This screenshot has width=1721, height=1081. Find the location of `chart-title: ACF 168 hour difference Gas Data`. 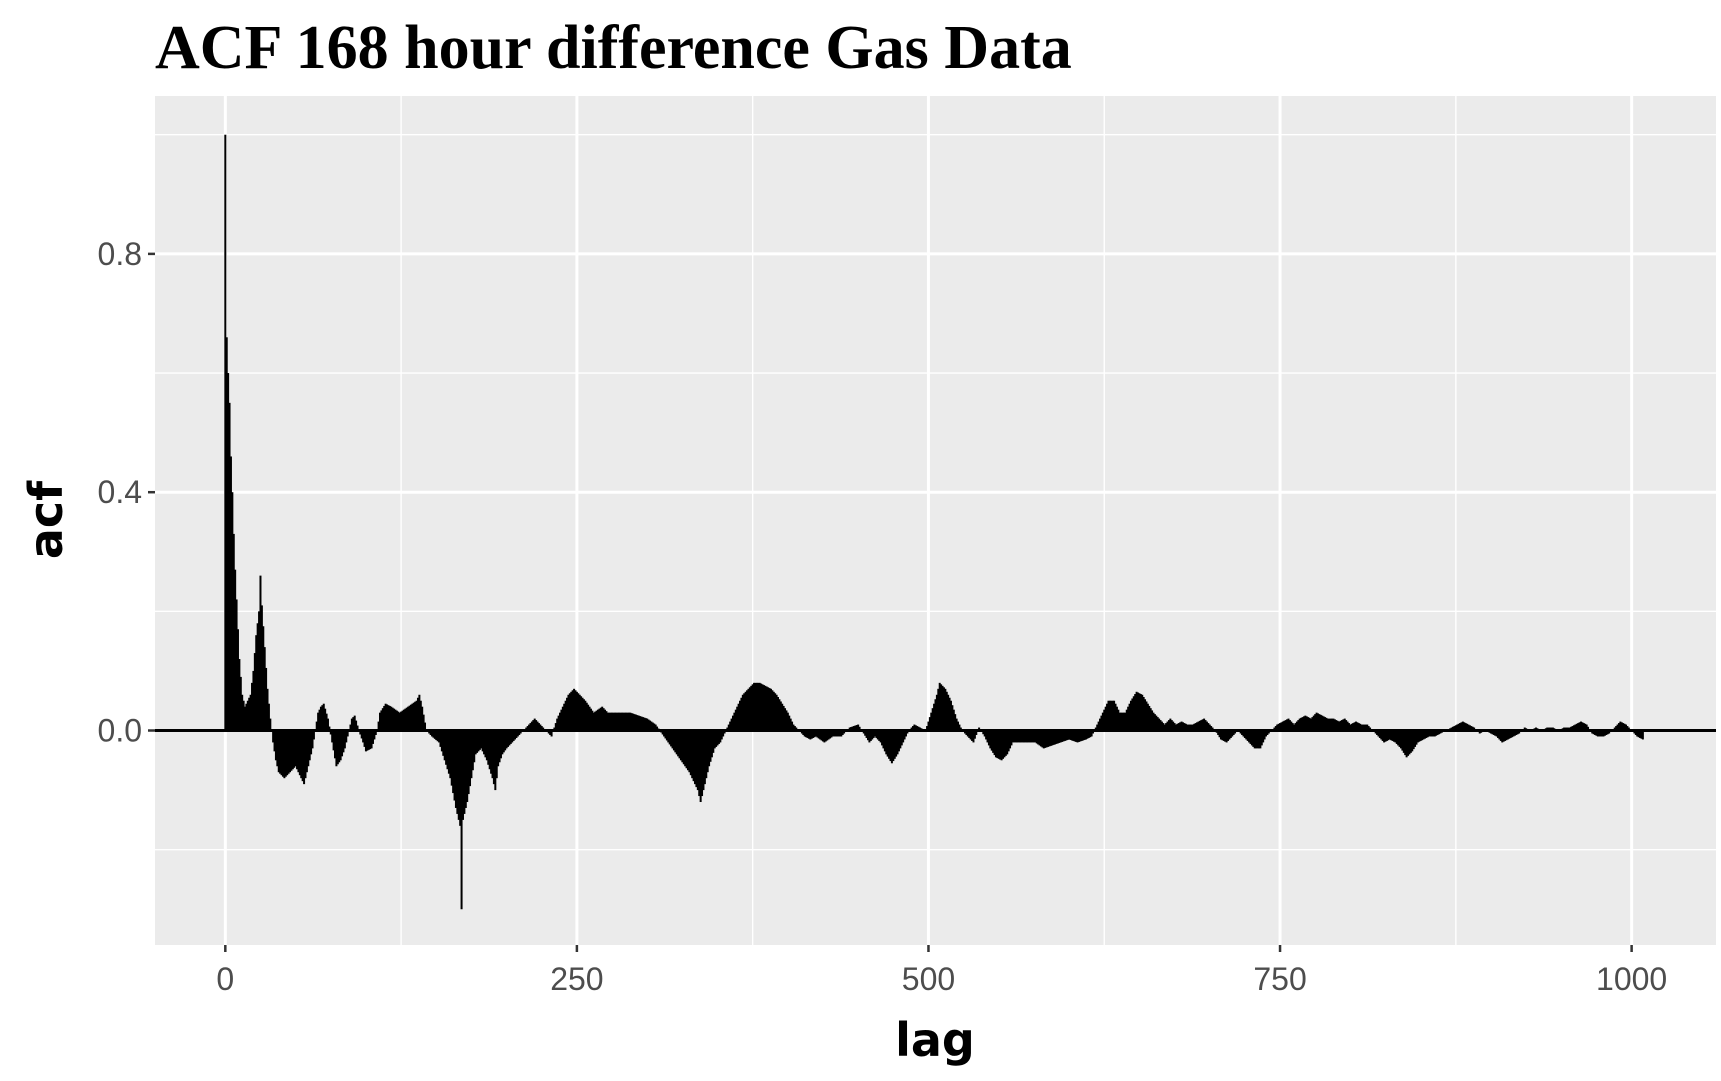

chart-title: ACF 168 hour difference Gas Data is located at coordinates (613, 48).